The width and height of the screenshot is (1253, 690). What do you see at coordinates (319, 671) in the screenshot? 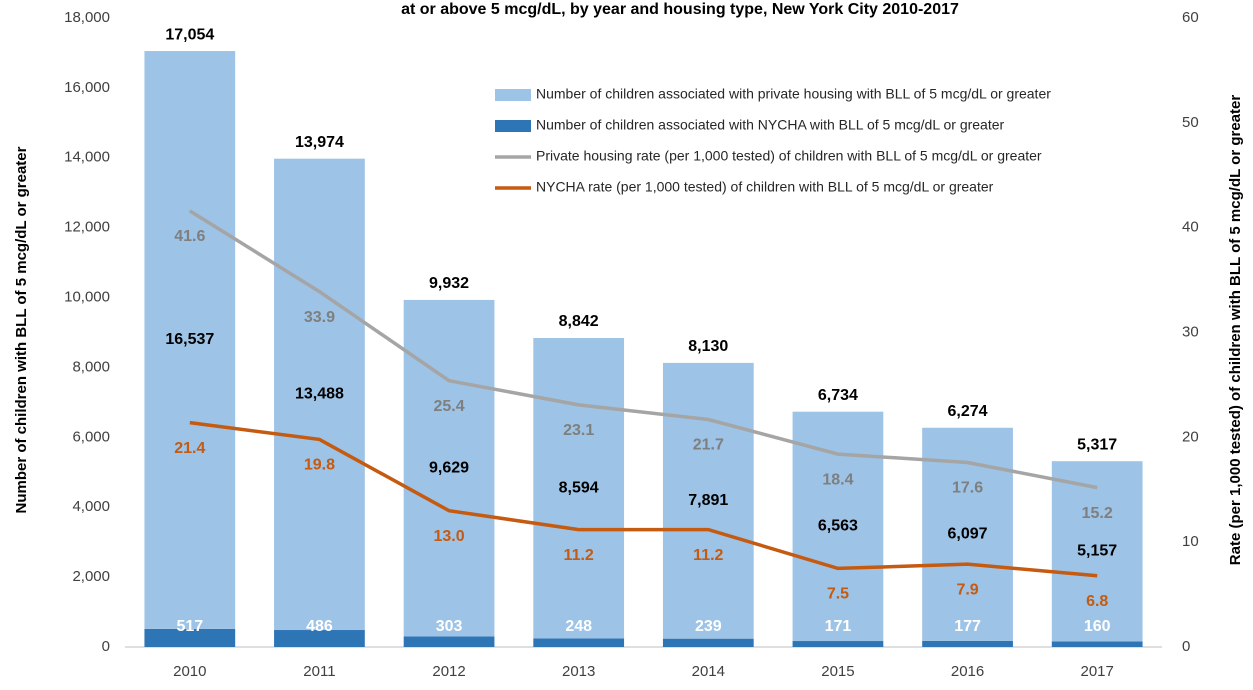
I see `x-tick-label: 2011` at bounding box center [319, 671].